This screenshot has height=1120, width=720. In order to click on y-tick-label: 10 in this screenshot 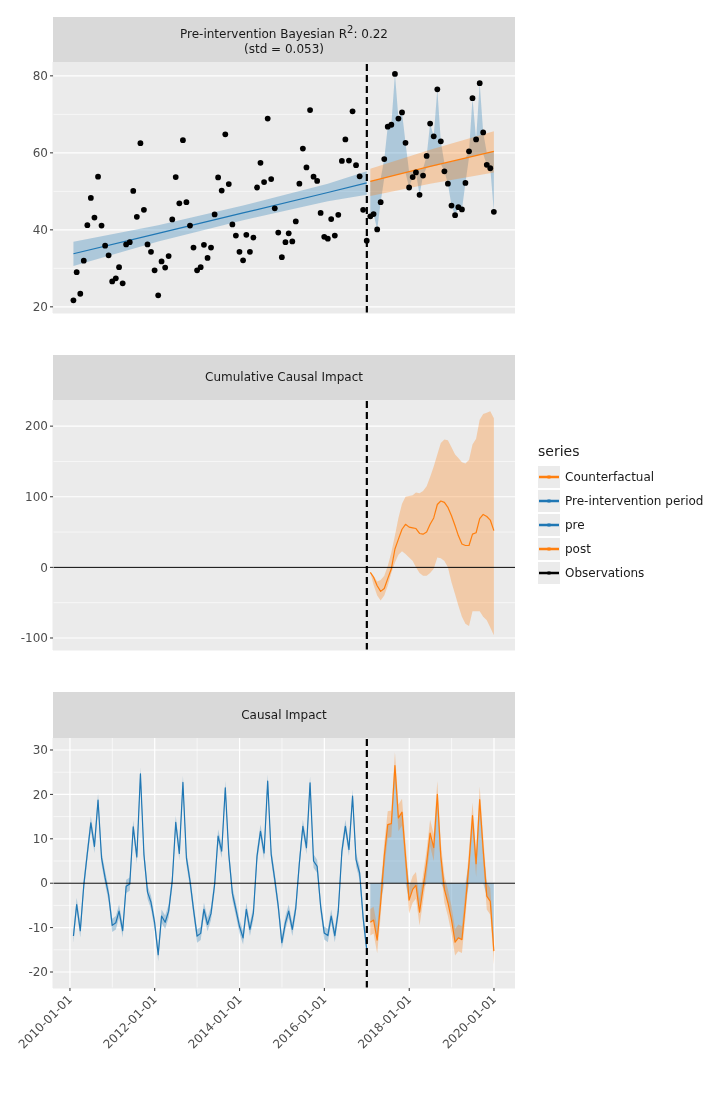, I will do `click(40, 839)`.